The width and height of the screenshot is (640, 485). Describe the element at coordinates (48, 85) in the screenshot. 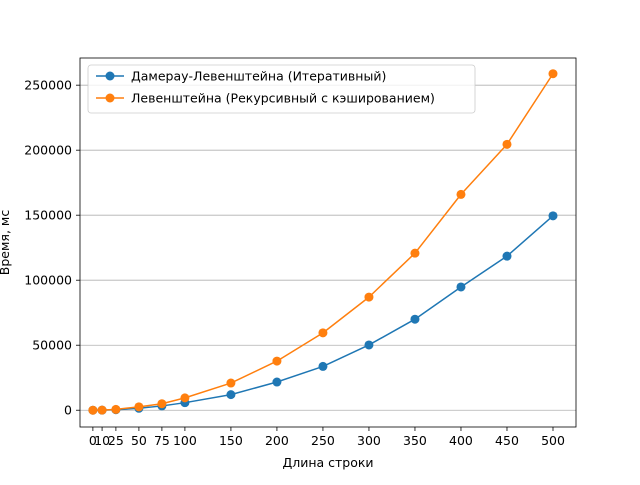

I see `y-tick-label: 250000` at that location.